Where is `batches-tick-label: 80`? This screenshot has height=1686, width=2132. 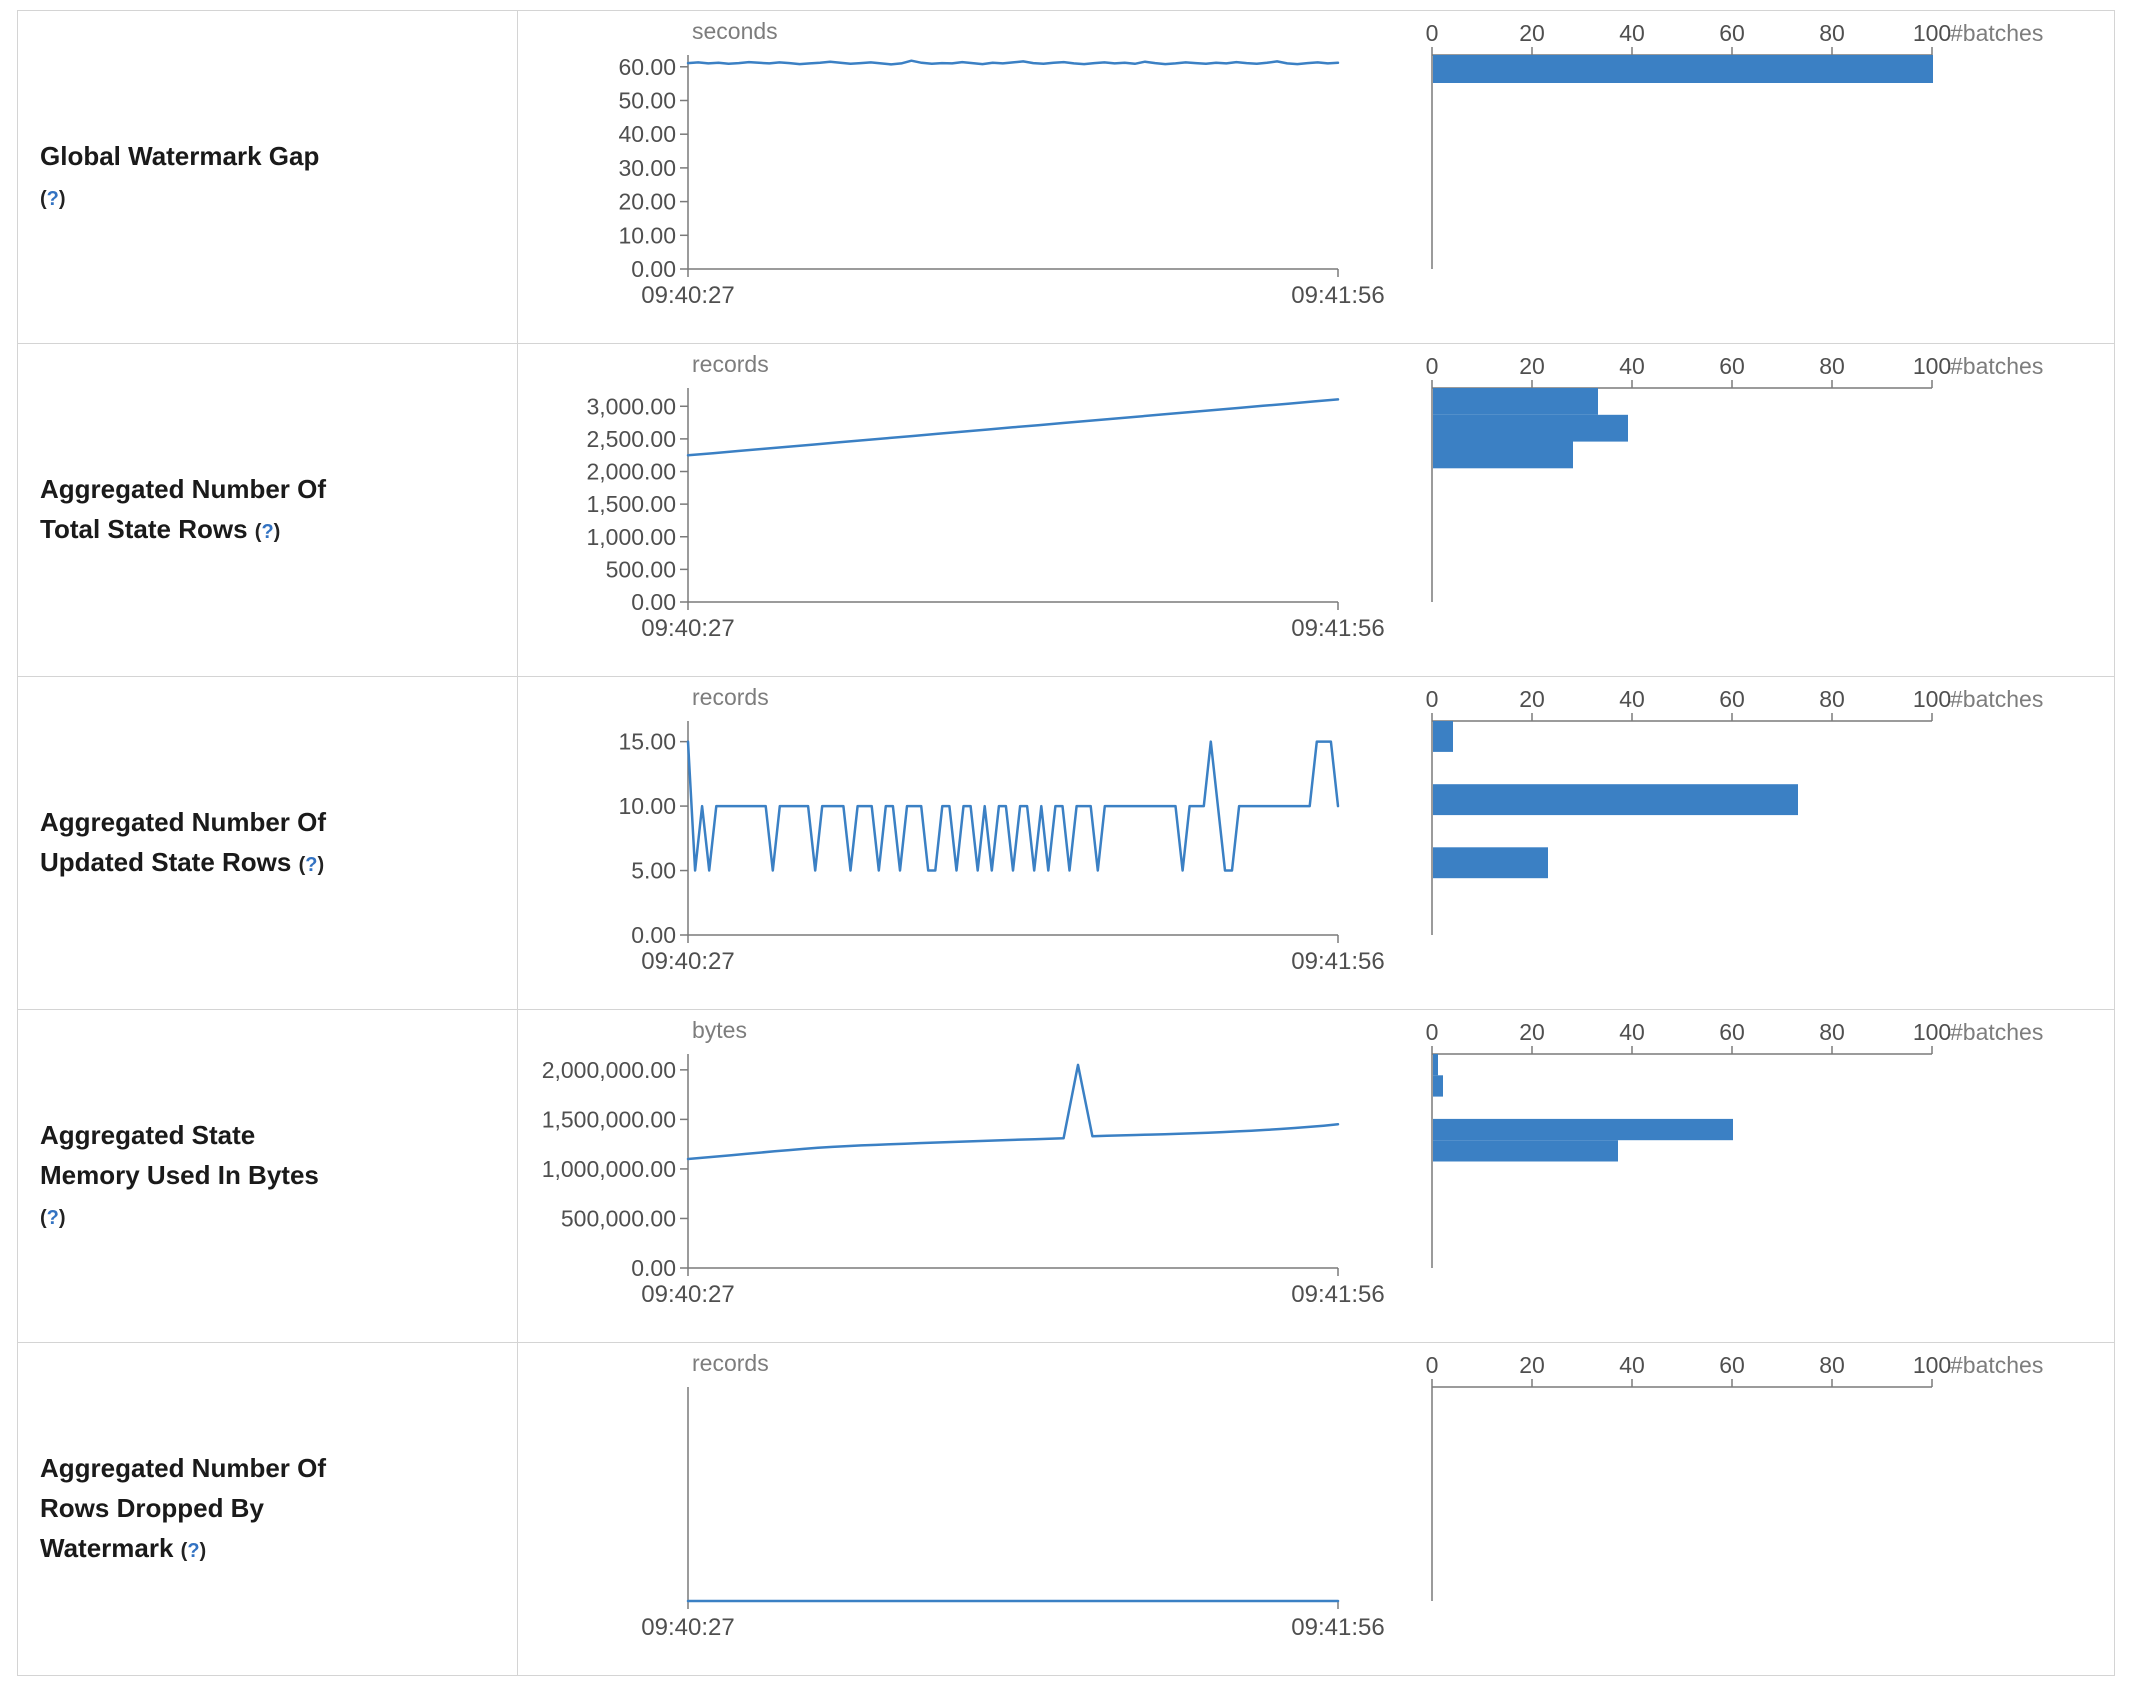
batches-tick-label: 80 is located at coordinates (1832, 1365).